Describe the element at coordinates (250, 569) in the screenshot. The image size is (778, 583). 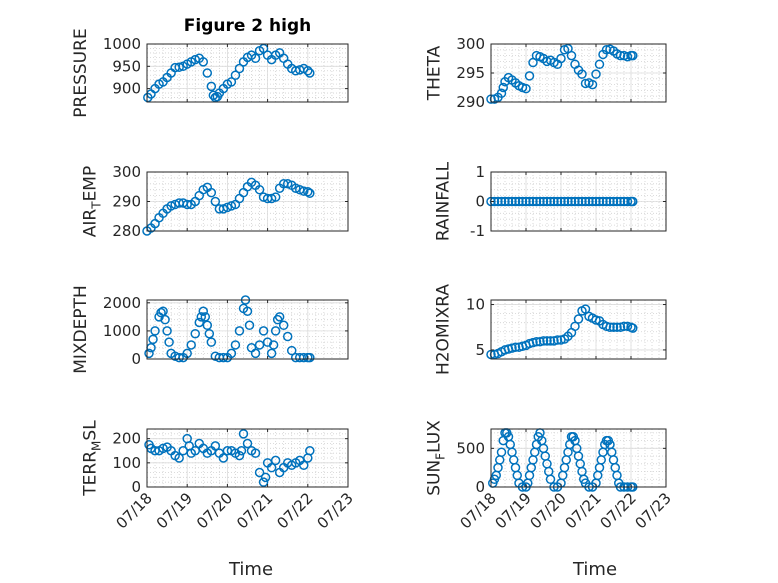
I see `x-axis-label-left: Time` at that location.